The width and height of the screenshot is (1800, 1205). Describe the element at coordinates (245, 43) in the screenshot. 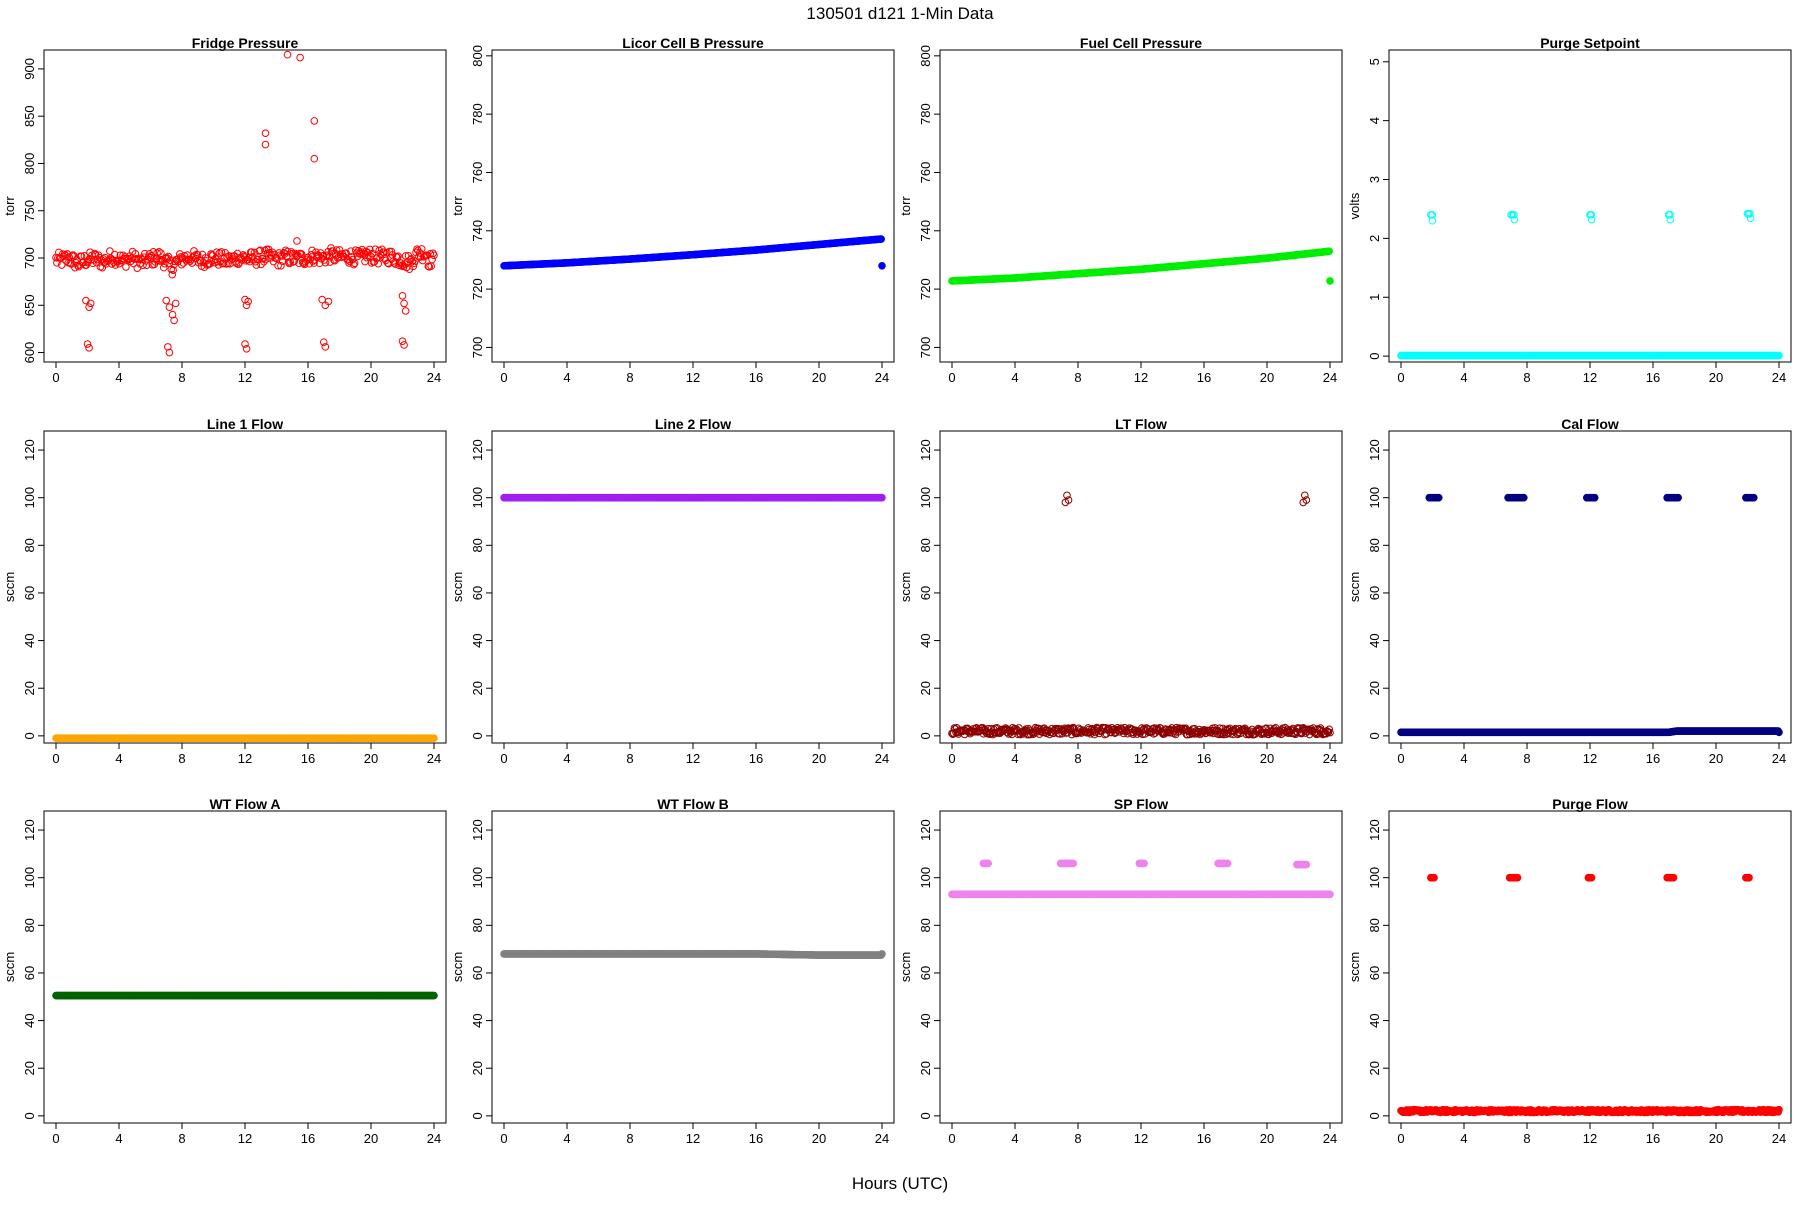

I see `panel-title: Fridge Pressure` at that location.